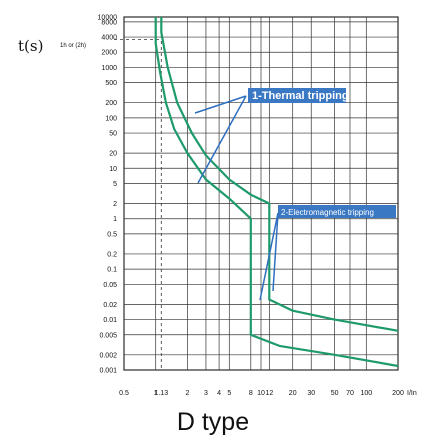 The image size is (434, 445). I want to click on y-tick-label: 2, so click(115, 204).